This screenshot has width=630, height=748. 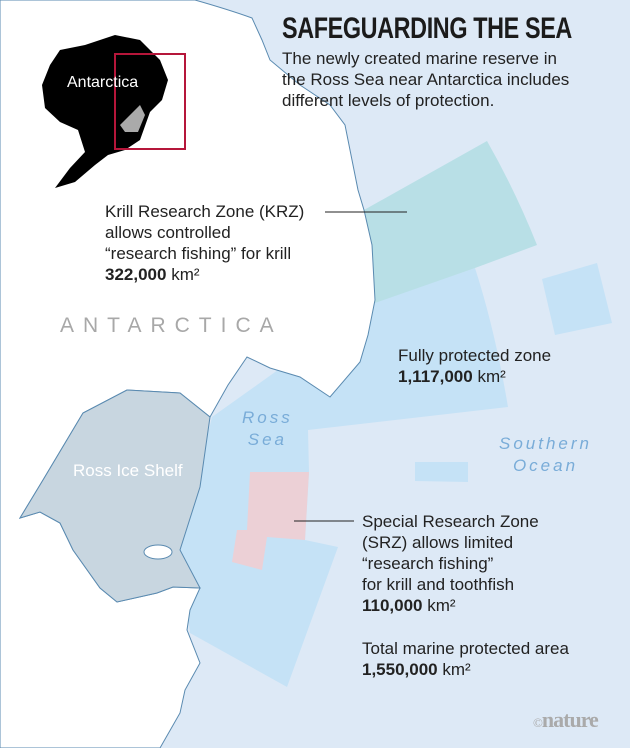 What do you see at coordinates (428, 563) in the screenshot?
I see `srz-line: “research fishing”` at bounding box center [428, 563].